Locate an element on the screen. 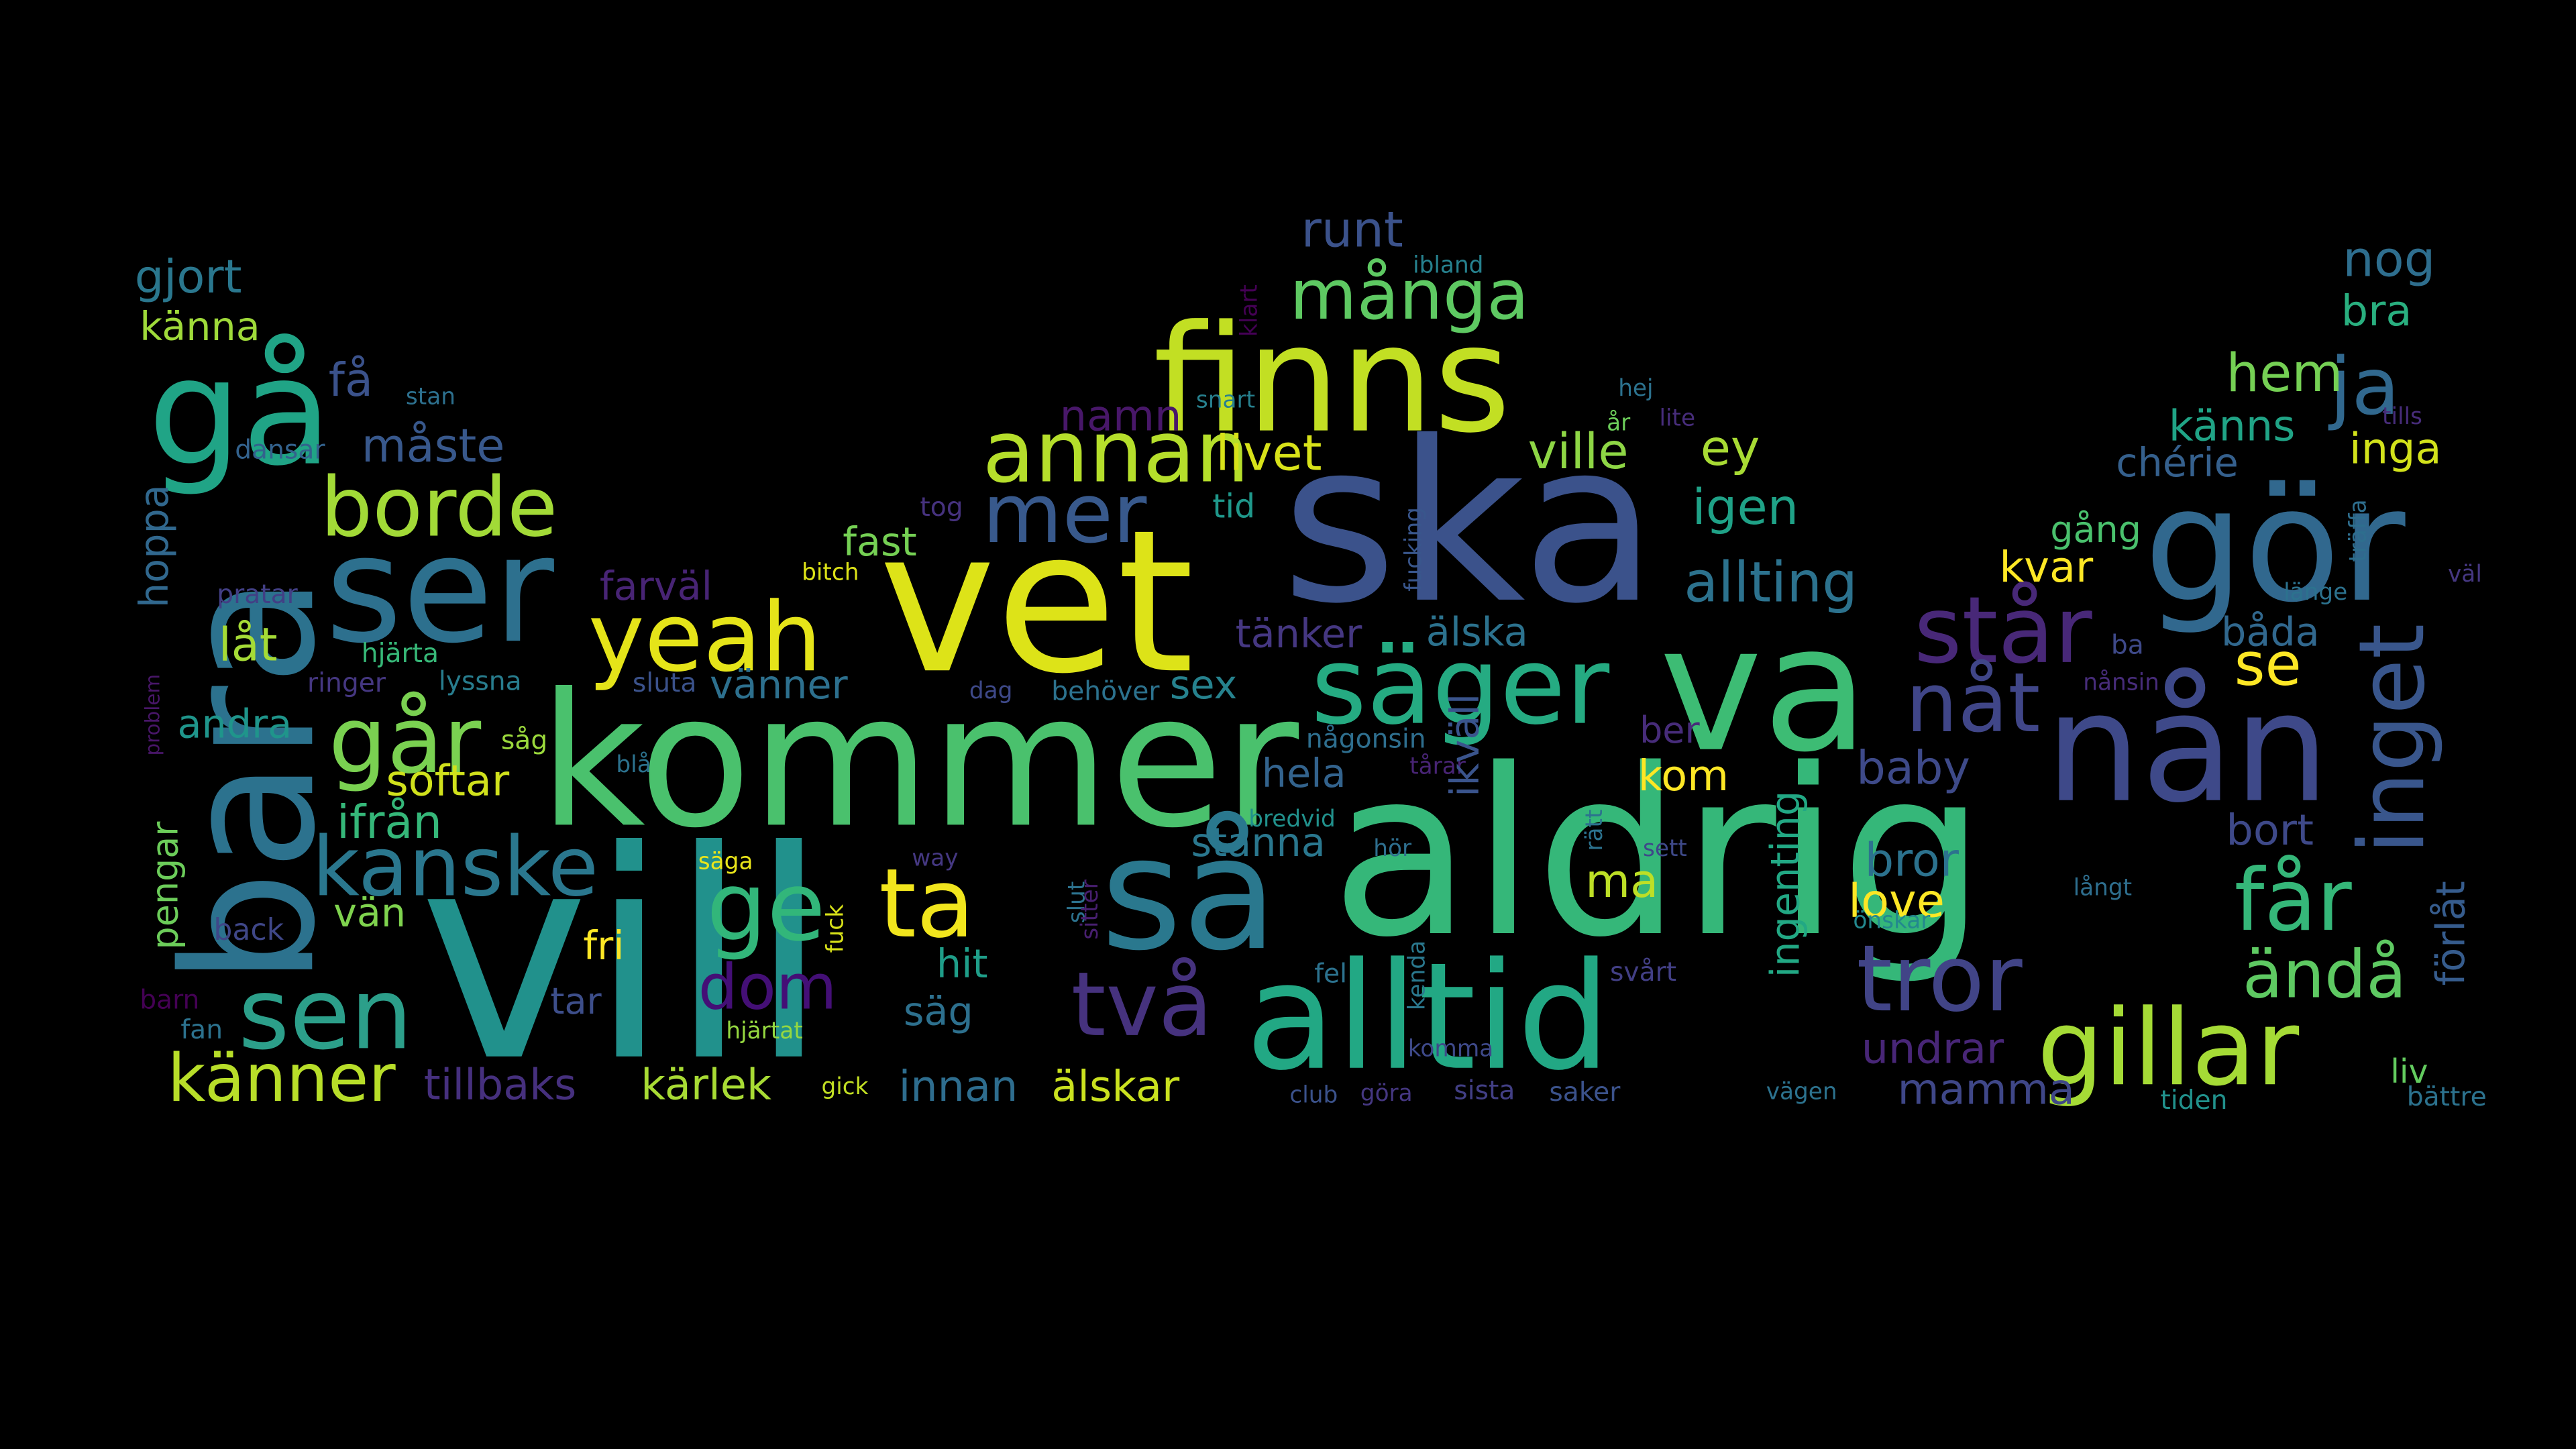 The width and height of the screenshot is (2576, 1449). word: allting is located at coordinates (1771, 581).